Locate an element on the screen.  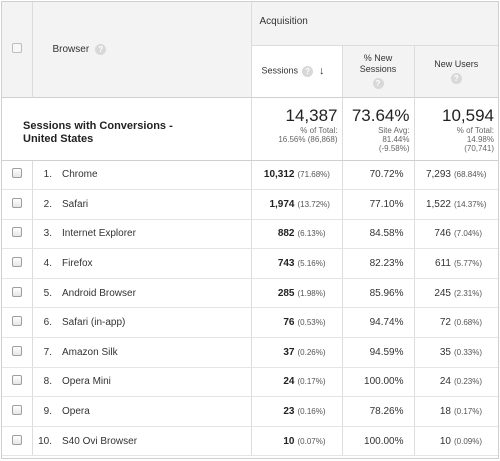
browser-name-link: Opera is located at coordinates (157, 411).